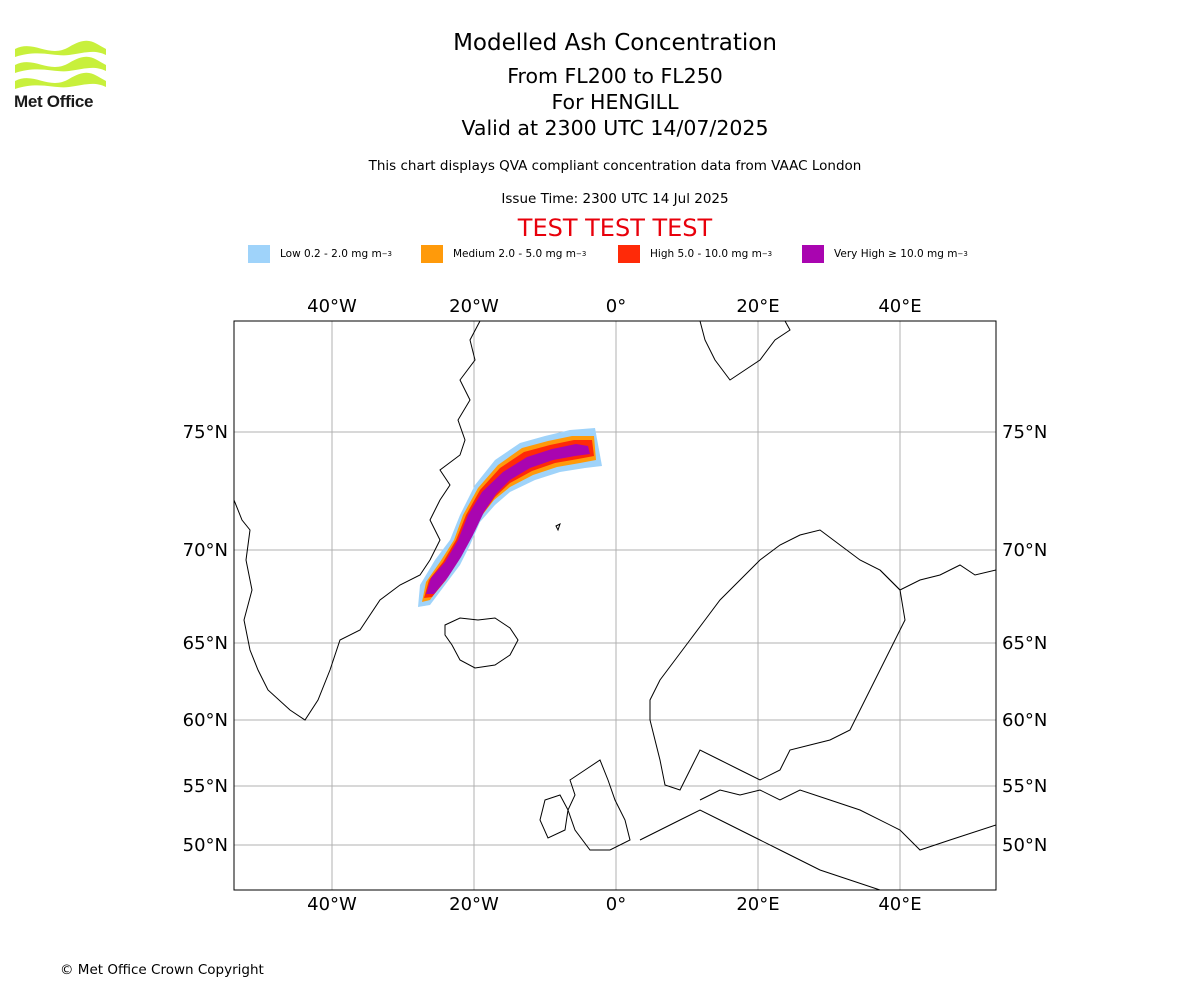 Image resolution: width=1200 pixels, height=1000 pixels. Describe the element at coordinates (615, 43) in the screenshot. I see `chart-title: Modelled Ash Concentration` at that location.